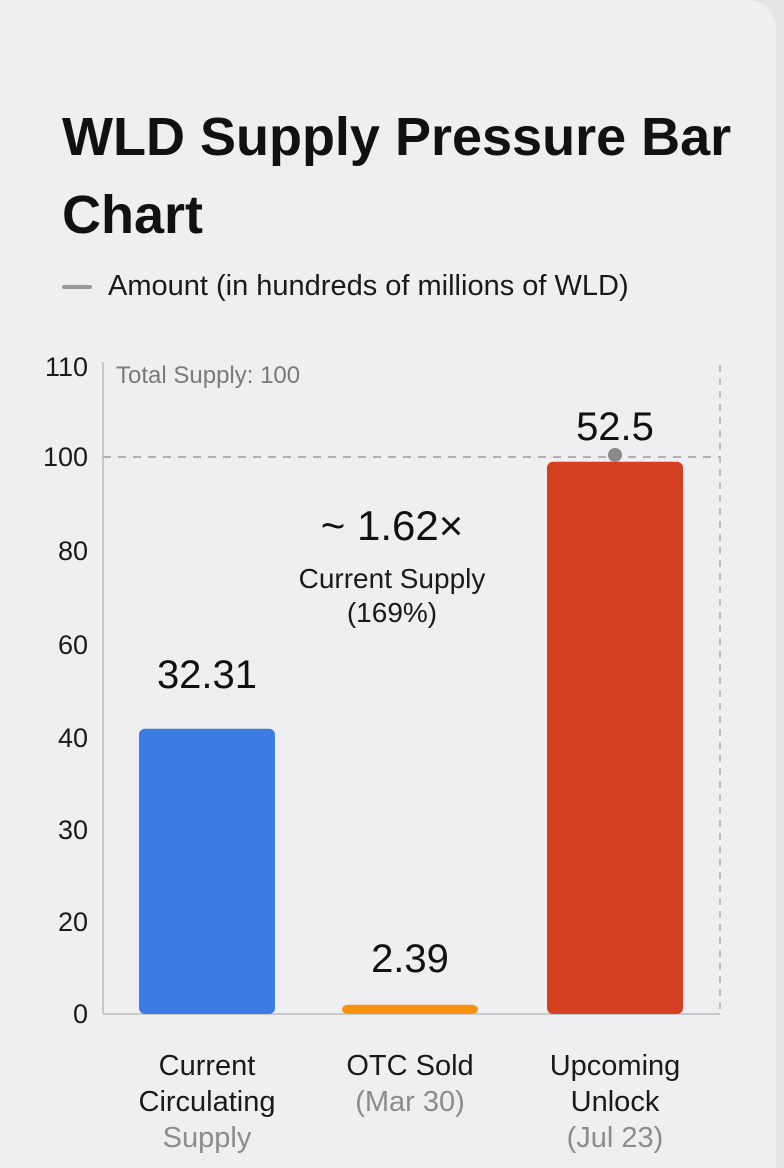 This screenshot has width=784, height=1168. Describe the element at coordinates (65, 457) in the screenshot. I see `y-tick-label: 100` at that location.